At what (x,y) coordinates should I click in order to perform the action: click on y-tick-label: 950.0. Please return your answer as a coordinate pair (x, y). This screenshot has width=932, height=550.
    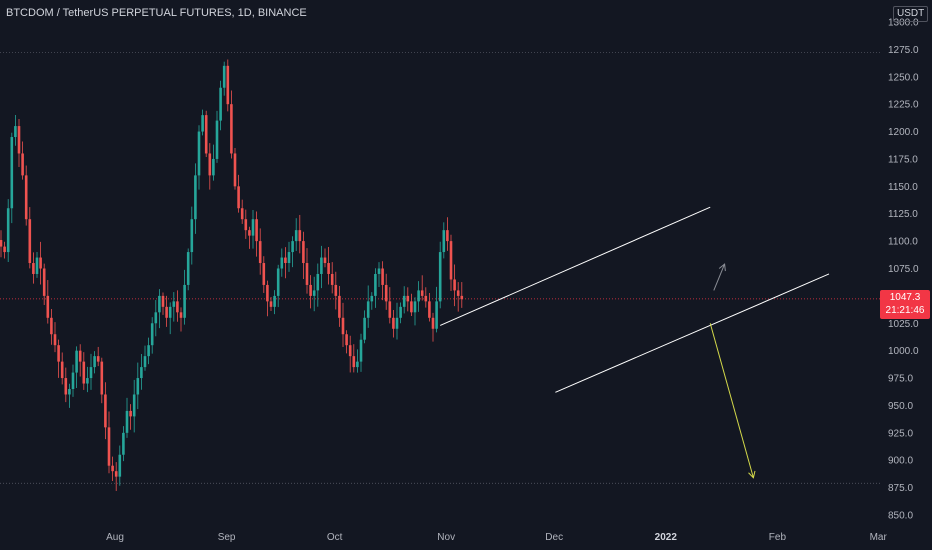
    Looking at the image, I should click on (900, 406).